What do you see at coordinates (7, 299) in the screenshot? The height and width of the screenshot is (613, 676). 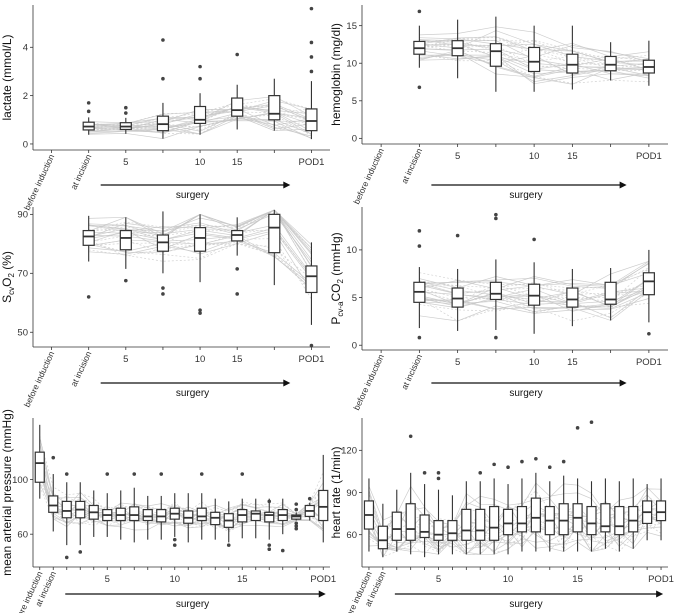 I see `y-axis-label-part: S` at bounding box center [7, 299].